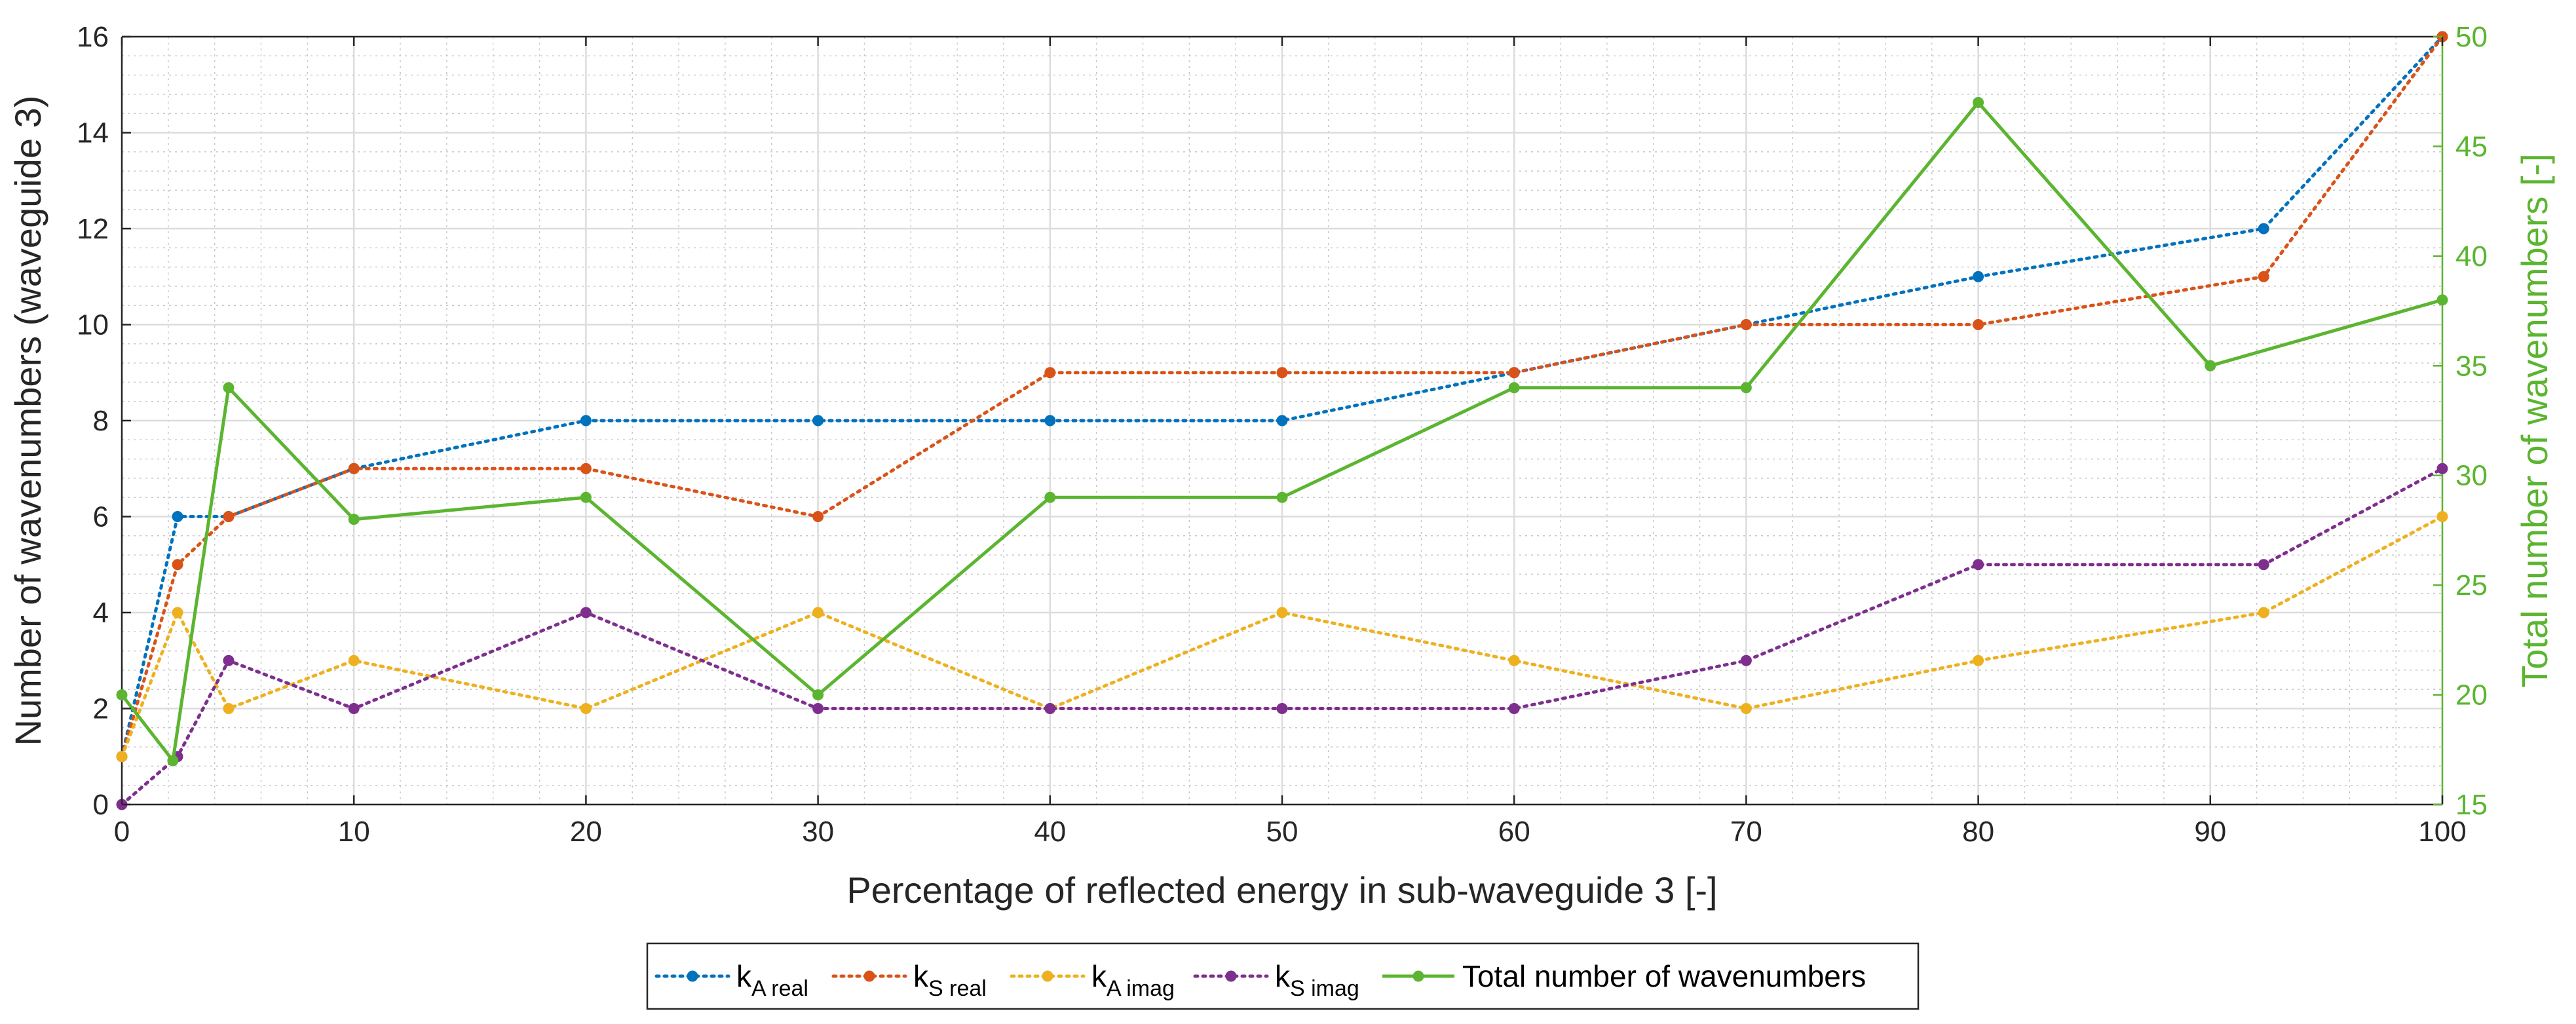  I want to click on x-tick-label: 20, so click(586, 832).